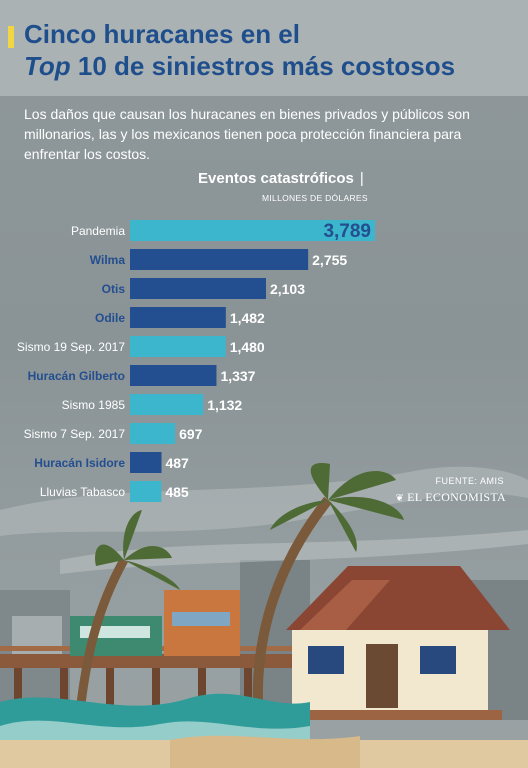 The width and height of the screenshot is (528, 768). Describe the element at coordinates (345, 605) in the screenshot. I see `house-roof-damage` at that location.